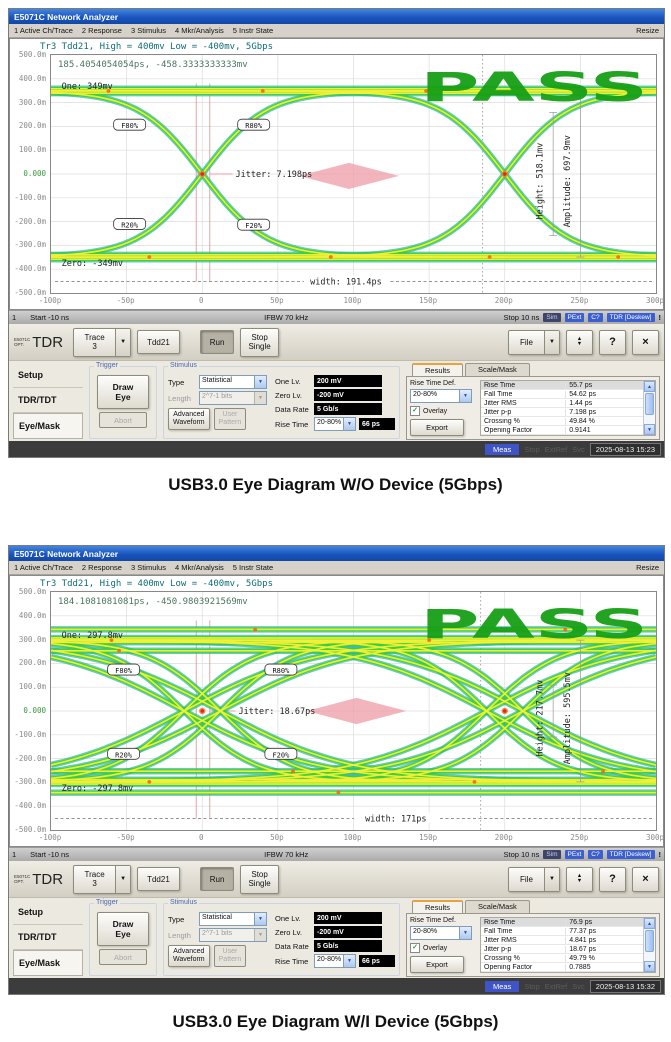  Describe the element at coordinates (286, 317) in the screenshot. I see `ifbw-value: IFBW 70 kHz` at that location.